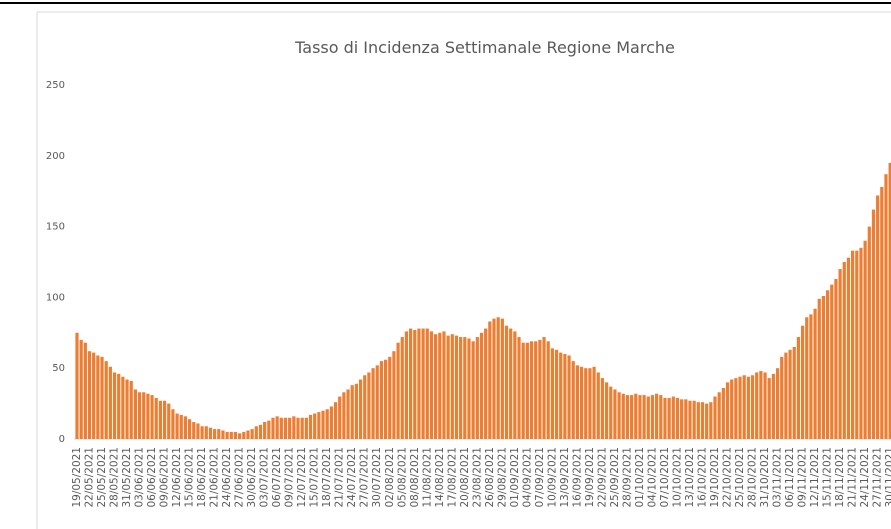 The height and width of the screenshot is (529, 891). I want to click on x-tick-label: 26/08/2021, so click(490, 477).